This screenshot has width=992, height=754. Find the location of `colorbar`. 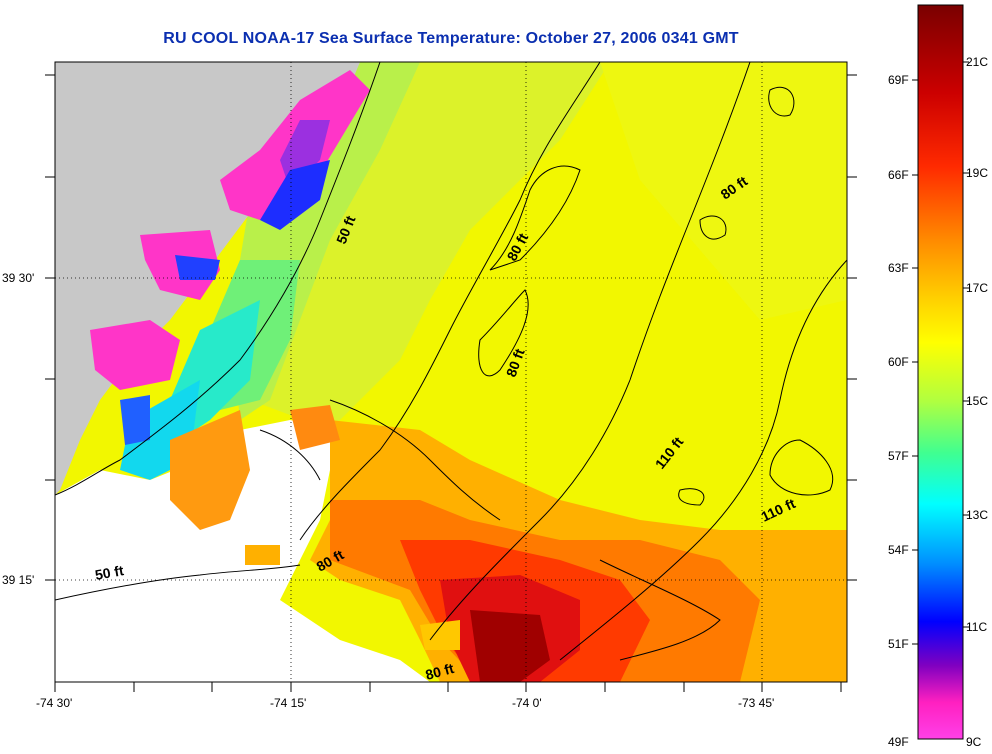

colorbar is located at coordinates (940, 372).